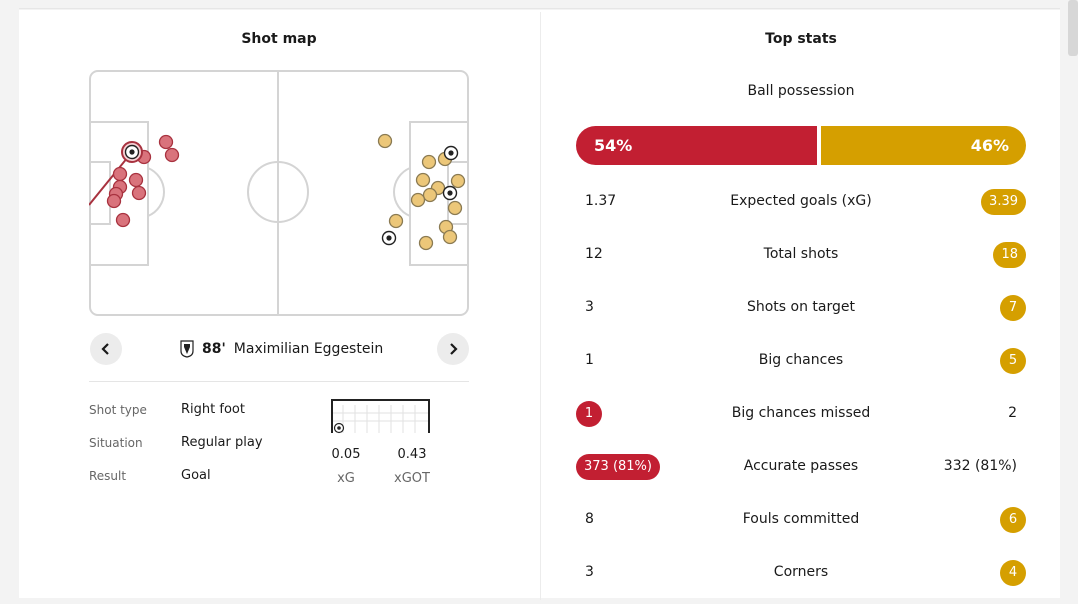 This screenshot has width=1078, height=604. I want to click on xg-label: xG, so click(346, 478).